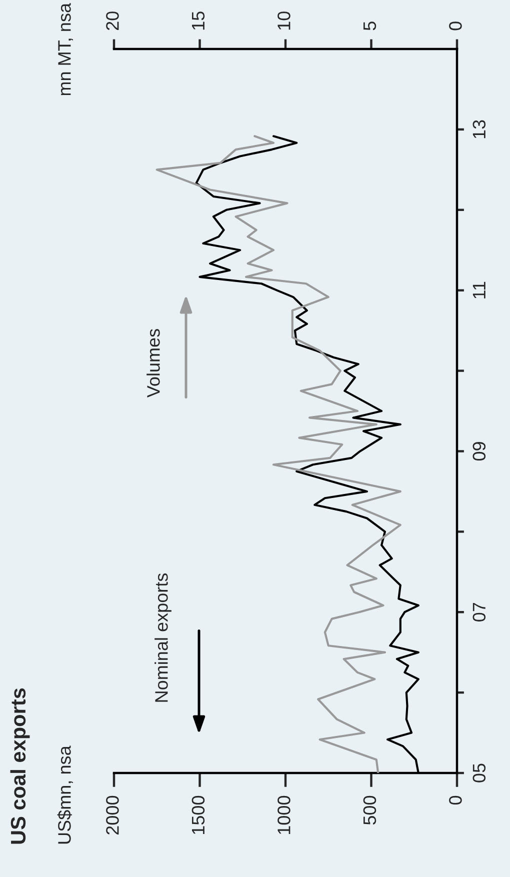 Image resolution: width=510 pixels, height=877 pixels. What do you see at coordinates (479, 129) in the screenshot?
I see `y-tick-label: 13` at bounding box center [479, 129].